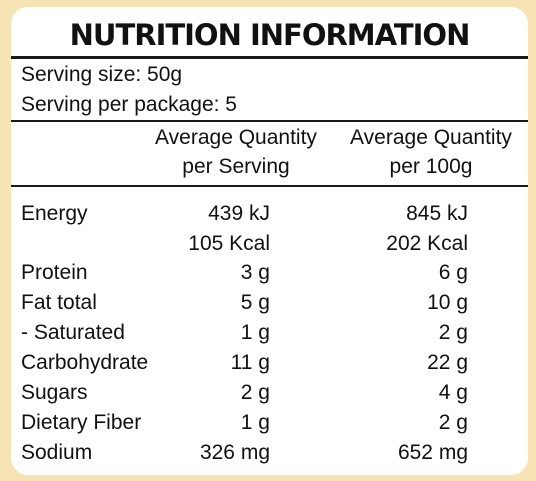 Image resolution: width=536 pixels, height=481 pixels. What do you see at coordinates (236, 166) in the screenshot?
I see `per-serving-header-line2: per Serving` at bounding box center [236, 166].